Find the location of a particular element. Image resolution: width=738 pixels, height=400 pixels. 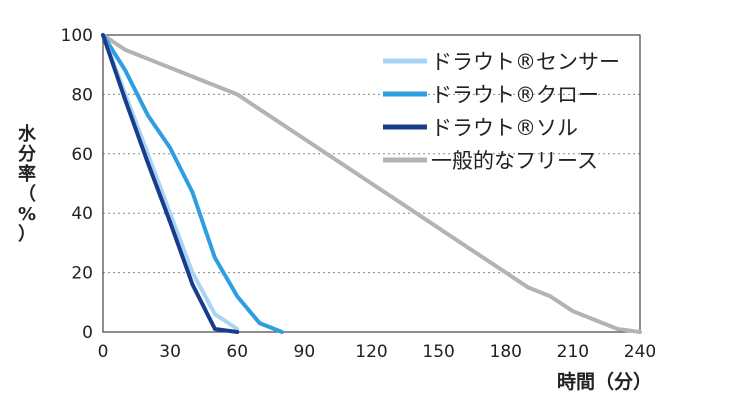

y-axis-label: 水分率（%） is located at coordinates (27, 184).